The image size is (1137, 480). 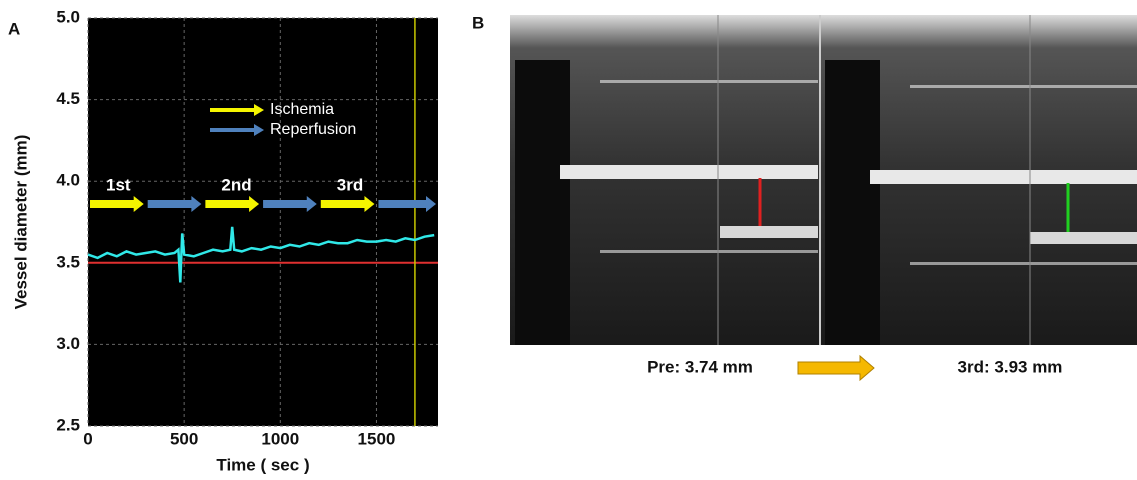 I want to click on phase-label: 2nd, so click(x=236, y=184).